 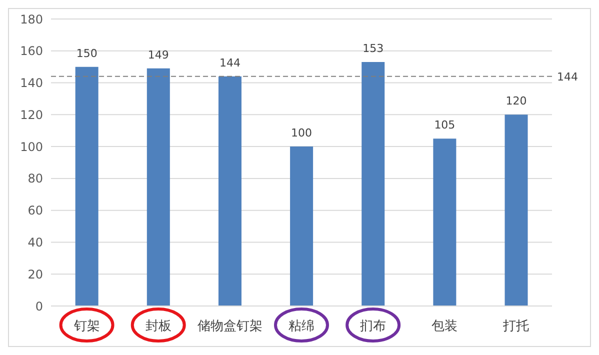 I want to click on x-tick-label: 钉架, so click(x=86, y=326).